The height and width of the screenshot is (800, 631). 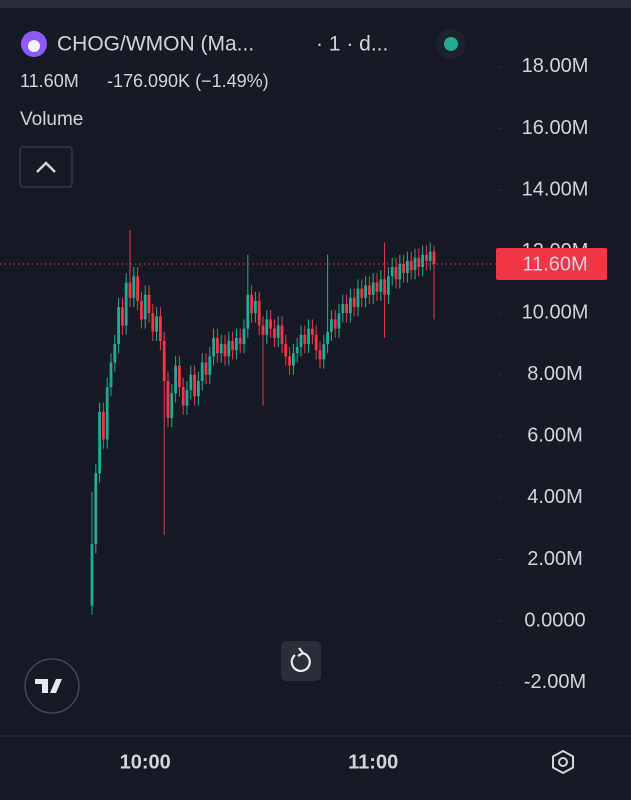 What do you see at coordinates (555, 374) in the screenshot?
I see `y-tick-label: 8.00M` at bounding box center [555, 374].